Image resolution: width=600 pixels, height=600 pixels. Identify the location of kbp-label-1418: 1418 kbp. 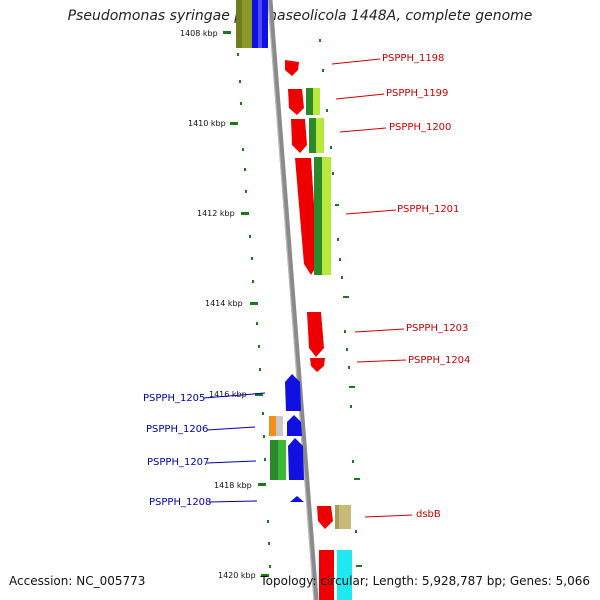
(233, 485).